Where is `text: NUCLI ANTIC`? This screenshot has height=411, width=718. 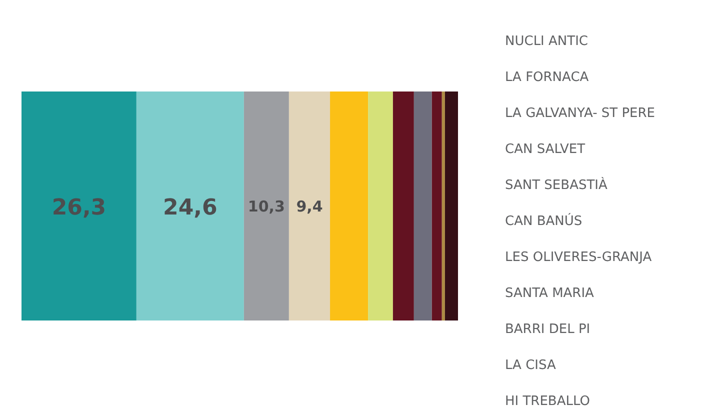
text: NUCLI ANTIC is located at coordinates (546, 41).